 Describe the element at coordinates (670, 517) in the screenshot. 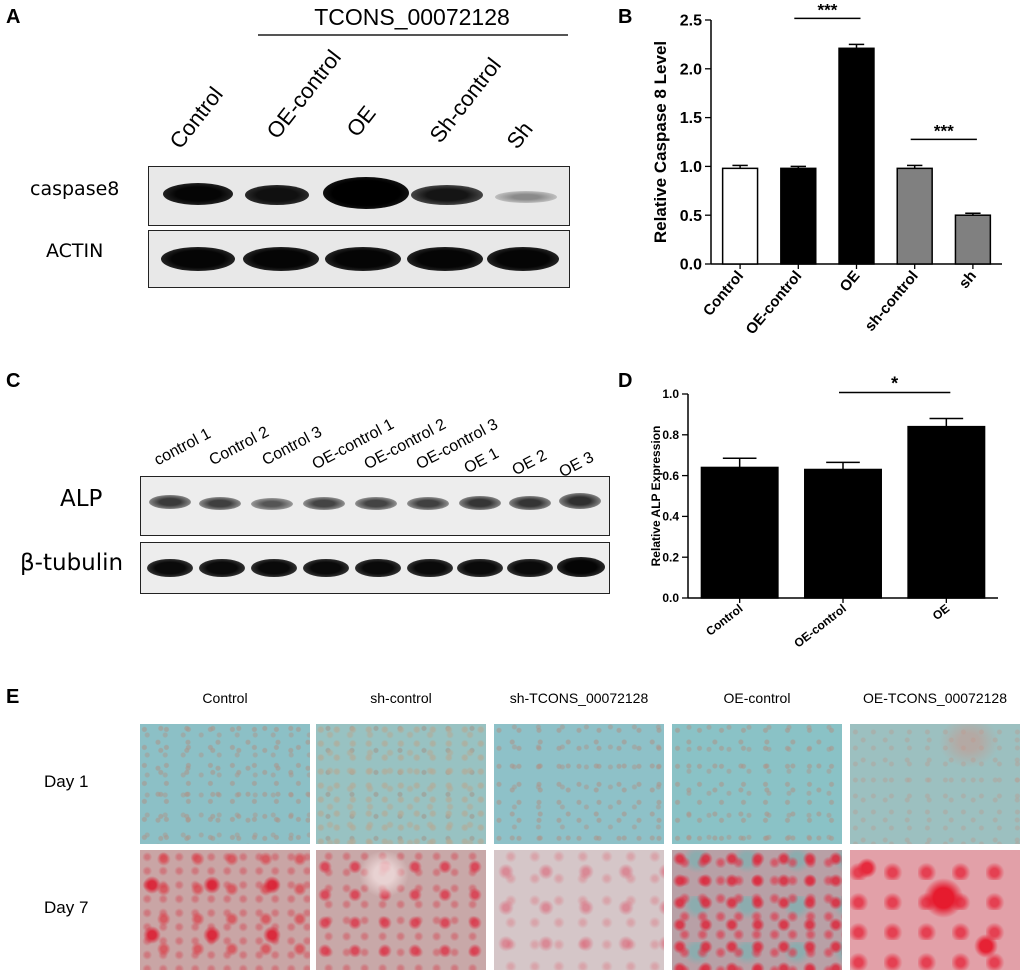

I see `y-tick-label: 0.4` at that location.